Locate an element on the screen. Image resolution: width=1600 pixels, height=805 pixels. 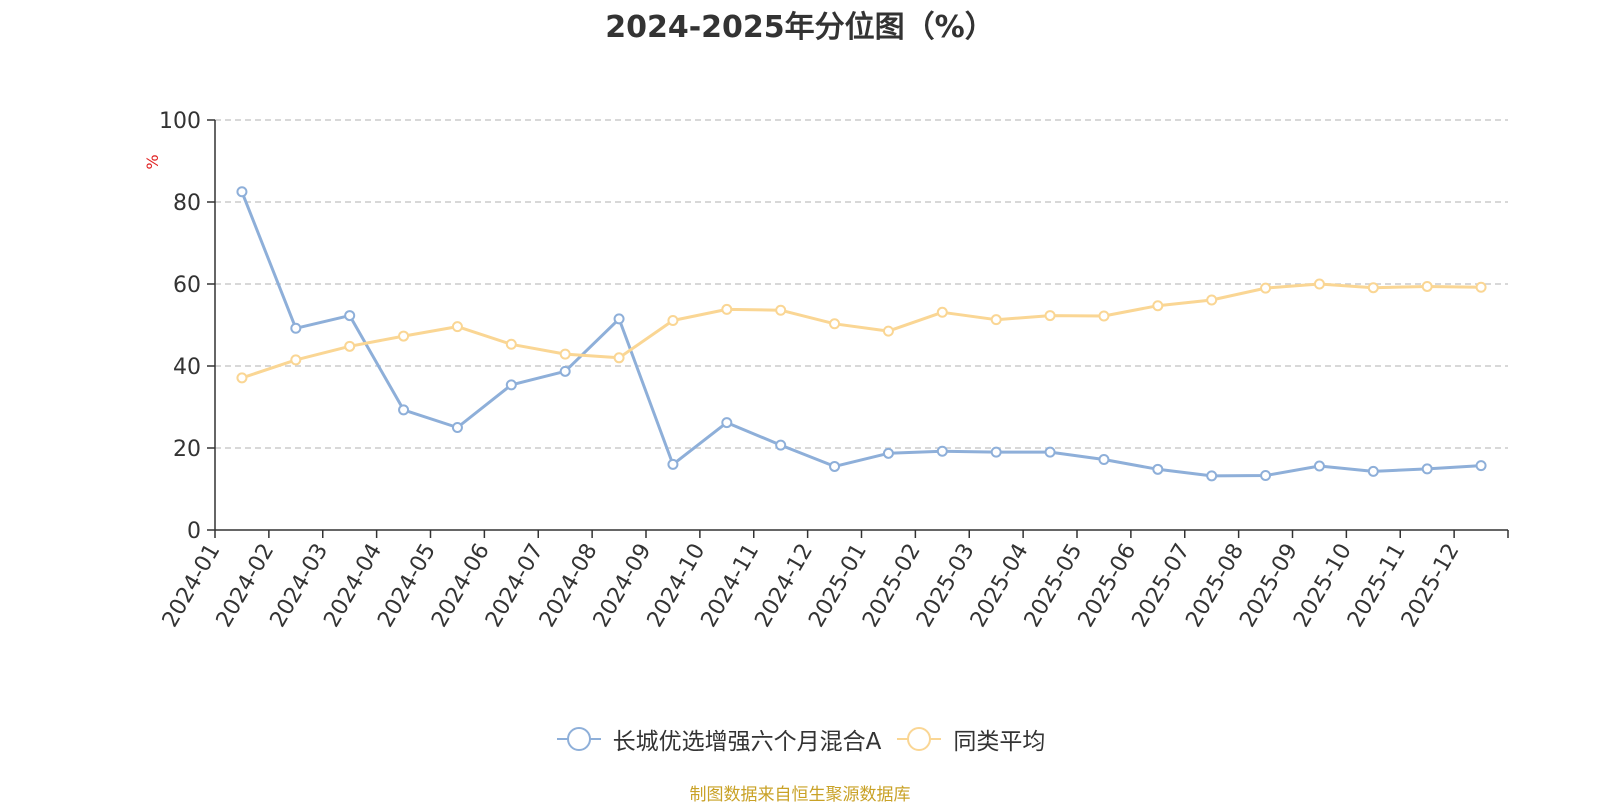
legend-item-fund: 长城优选增强六个月混合A is located at coordinates (718, 739).